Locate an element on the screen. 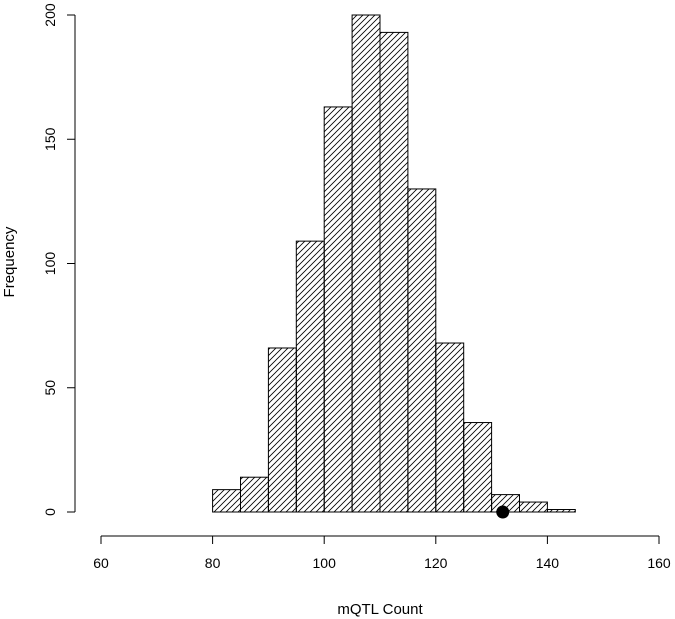 The height and width of the screenshot is (619, 675). x-tick-label: 80 is located at coordinates (213, 563).